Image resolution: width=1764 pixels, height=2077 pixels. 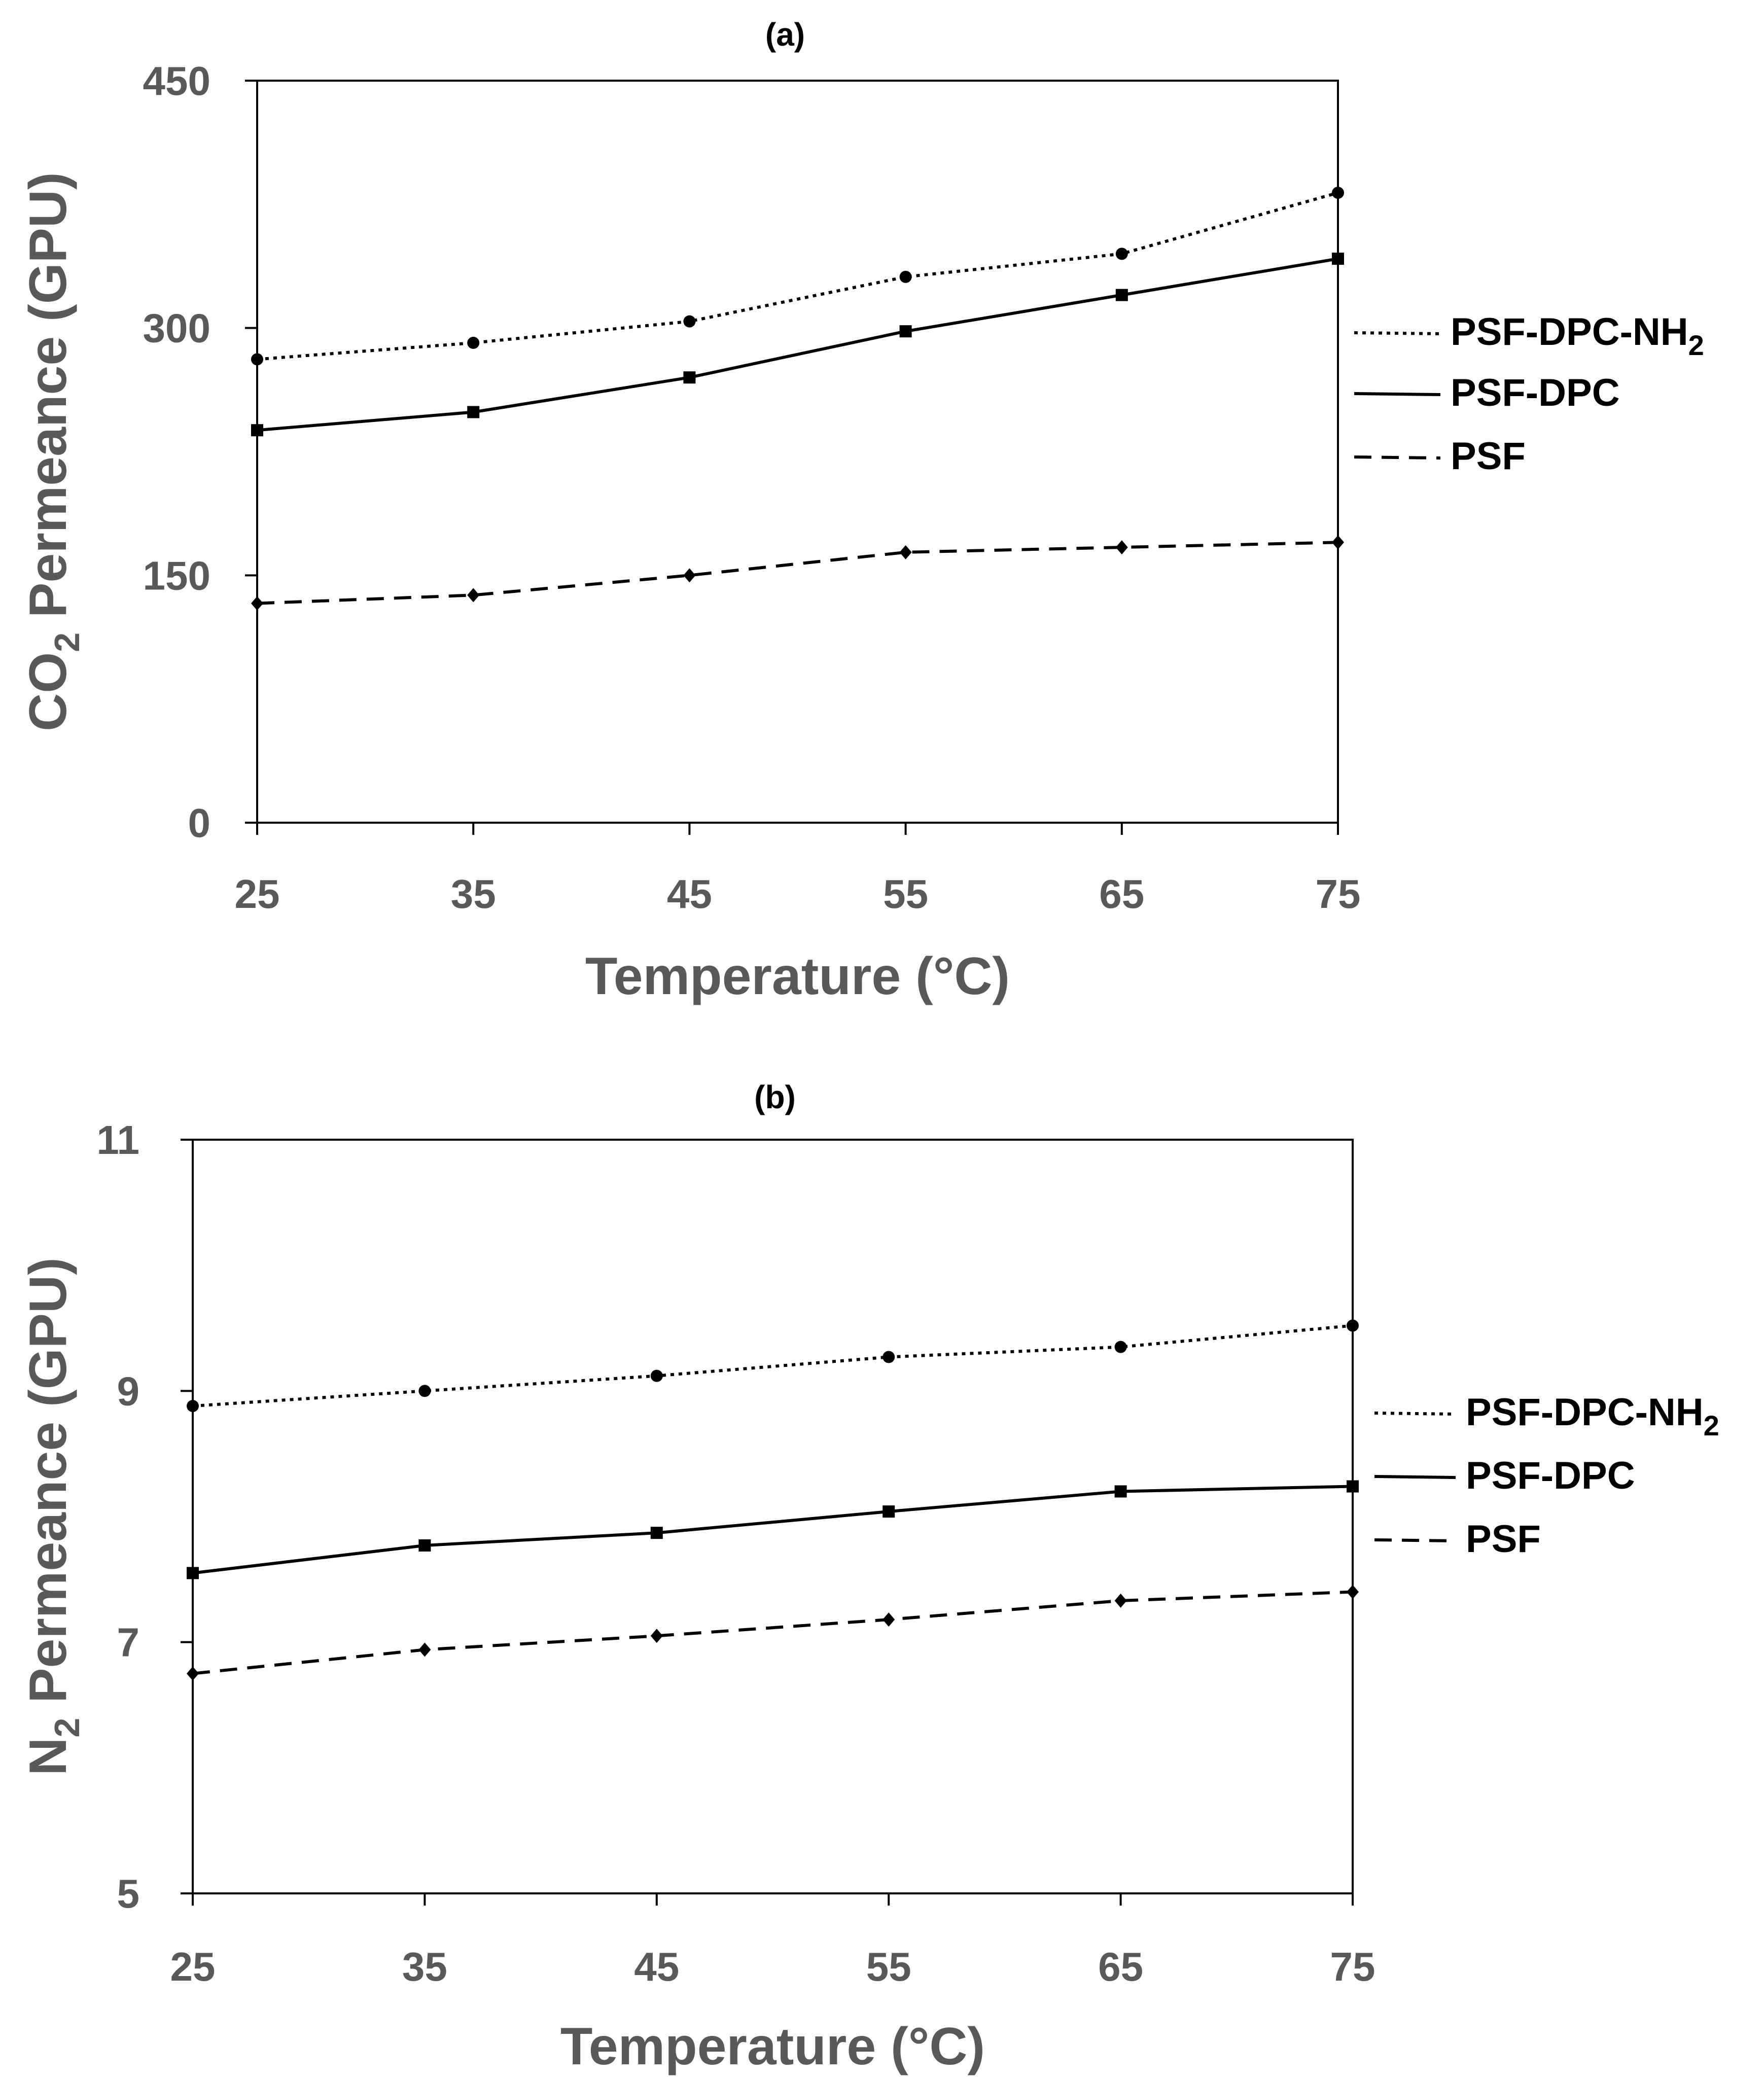 I want to click on legend-item-a-1: PSF-DPC, so click(x=1487, y=392).